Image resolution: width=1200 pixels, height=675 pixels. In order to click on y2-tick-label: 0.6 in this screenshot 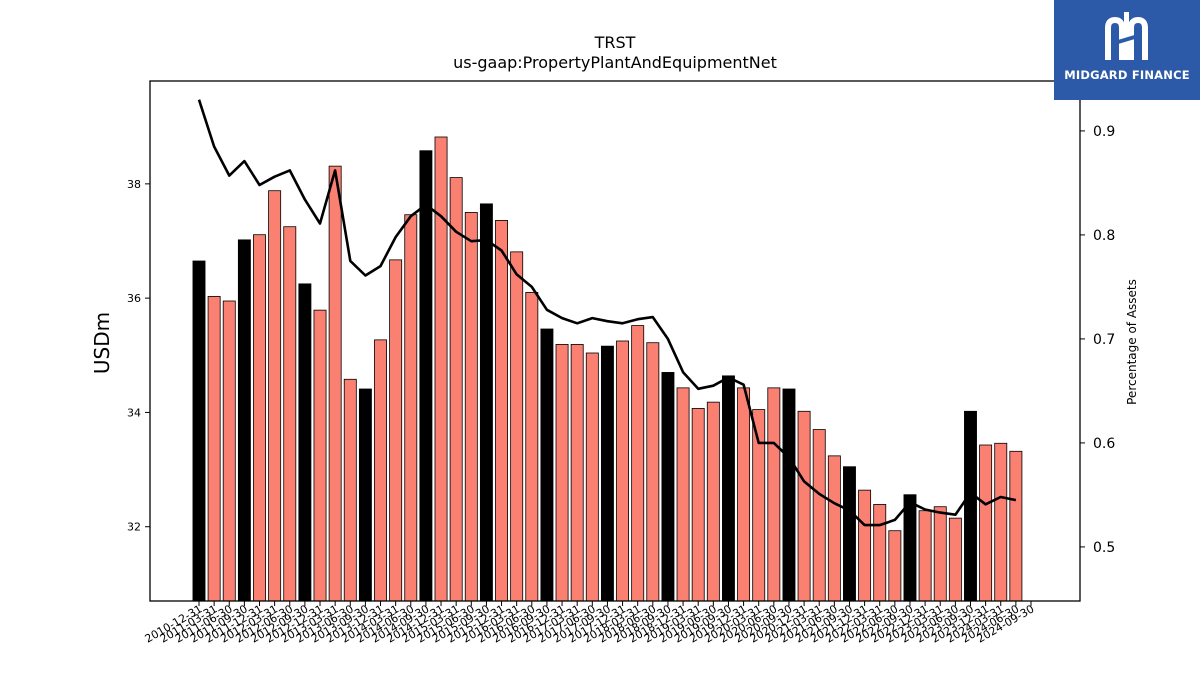, I will do `click(1104, 444)`.